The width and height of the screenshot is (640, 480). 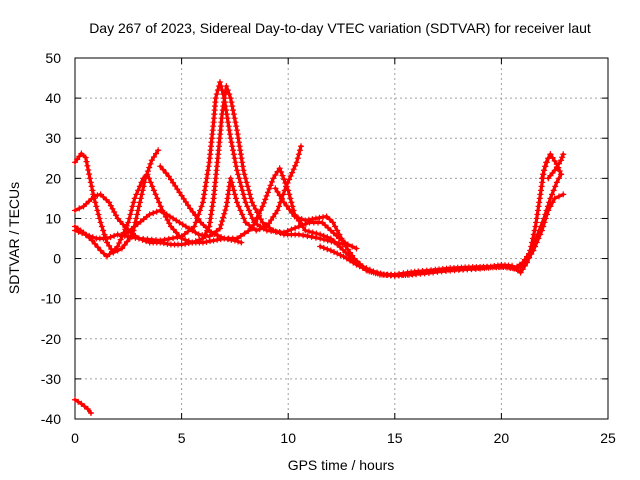 What do you see at coordinates (502, 438) in the screenshot?
I see `x-tick-label: 20` at bounding box center [502, 438].